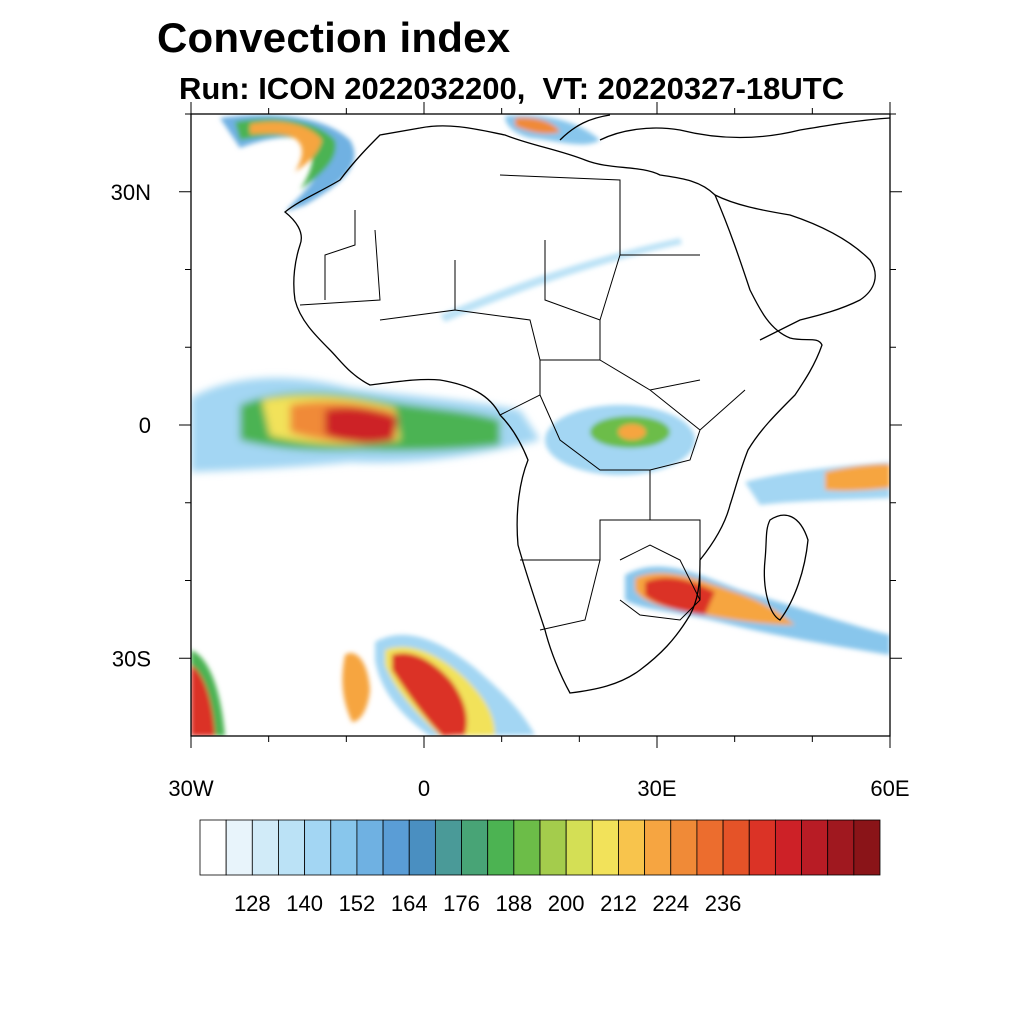  What do you see at coordinates (145, 425) in the screenshot?
I see `lat-tick-label: 0` at bounding box center [145, 425].